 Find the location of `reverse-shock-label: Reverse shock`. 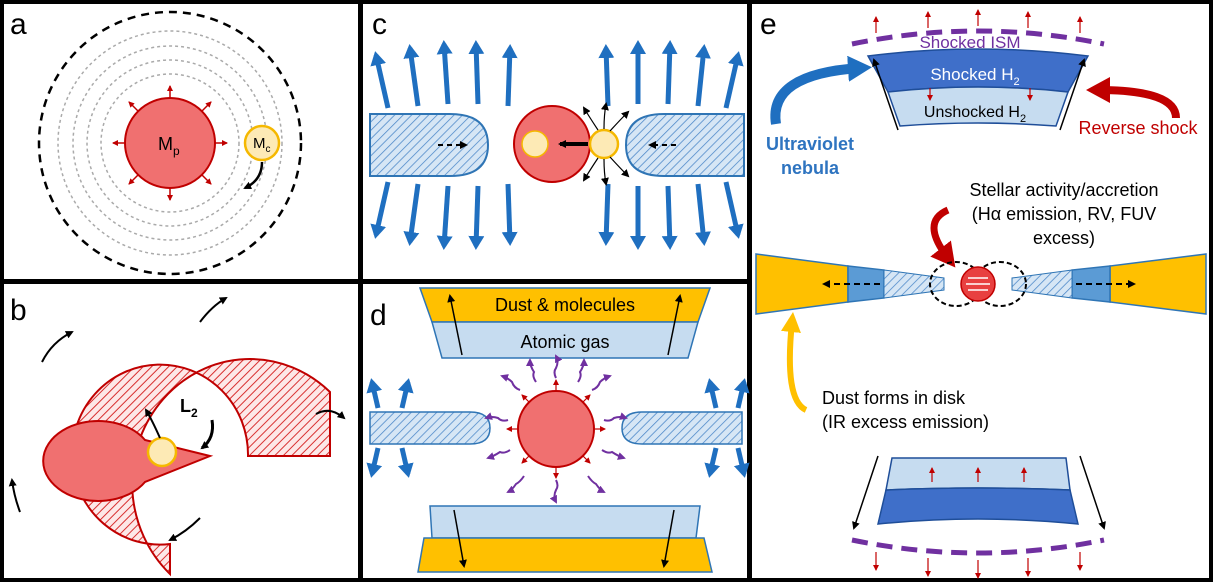

reverse-shock-label: Reverse shock is located at coordinates (1138, 128).